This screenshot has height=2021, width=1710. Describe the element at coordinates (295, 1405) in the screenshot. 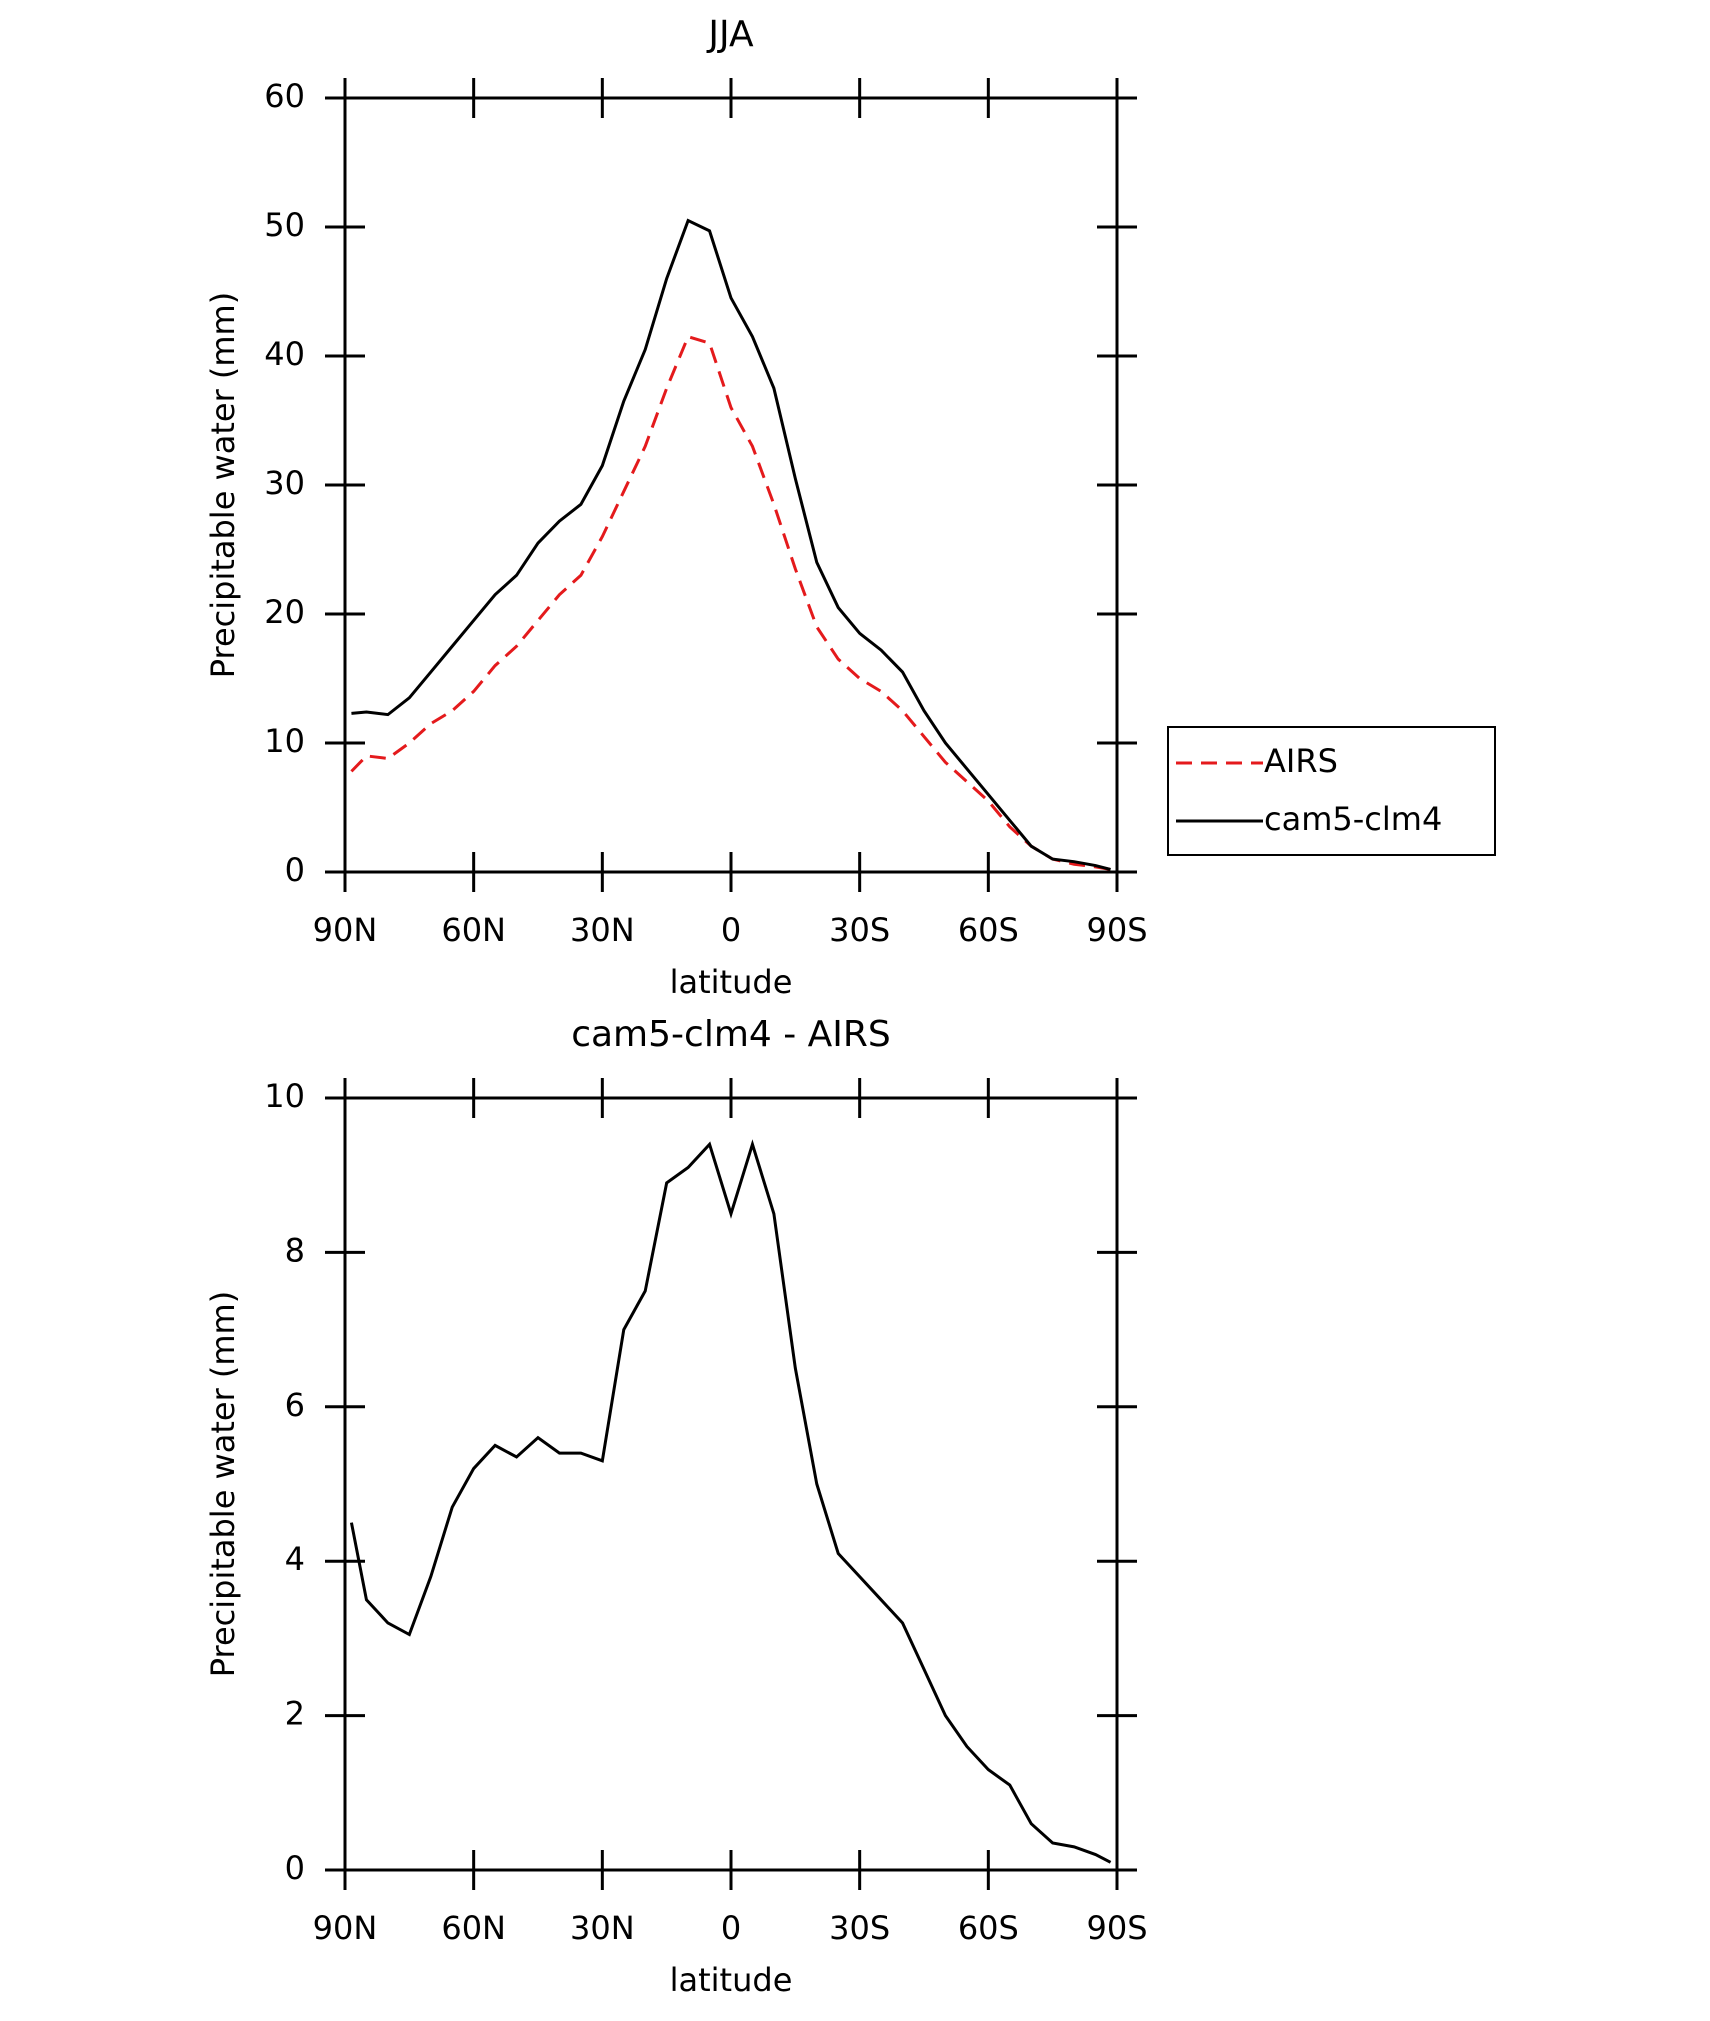

I see `y-tick-label: 6` at that location.